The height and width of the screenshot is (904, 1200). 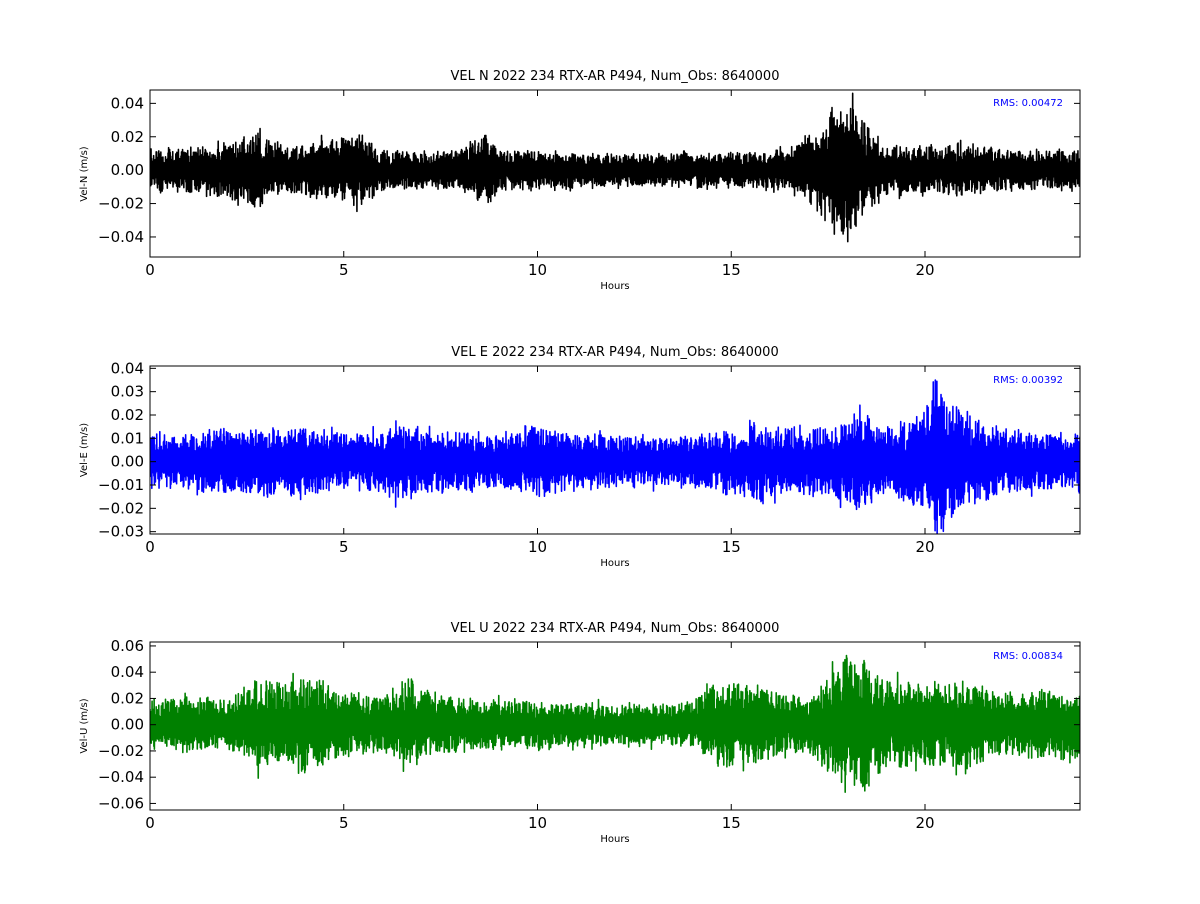 I want to click on x-tick-label-u: 5, so click(x=344, y=823).